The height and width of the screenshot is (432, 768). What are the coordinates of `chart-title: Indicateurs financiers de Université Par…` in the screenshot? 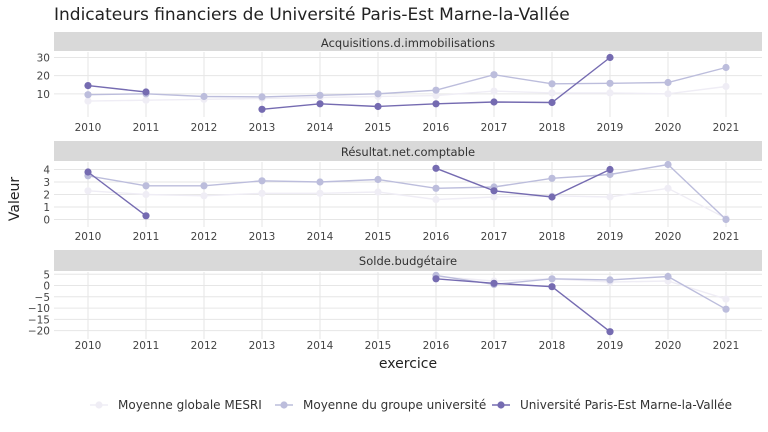 It's located at (312, 15).